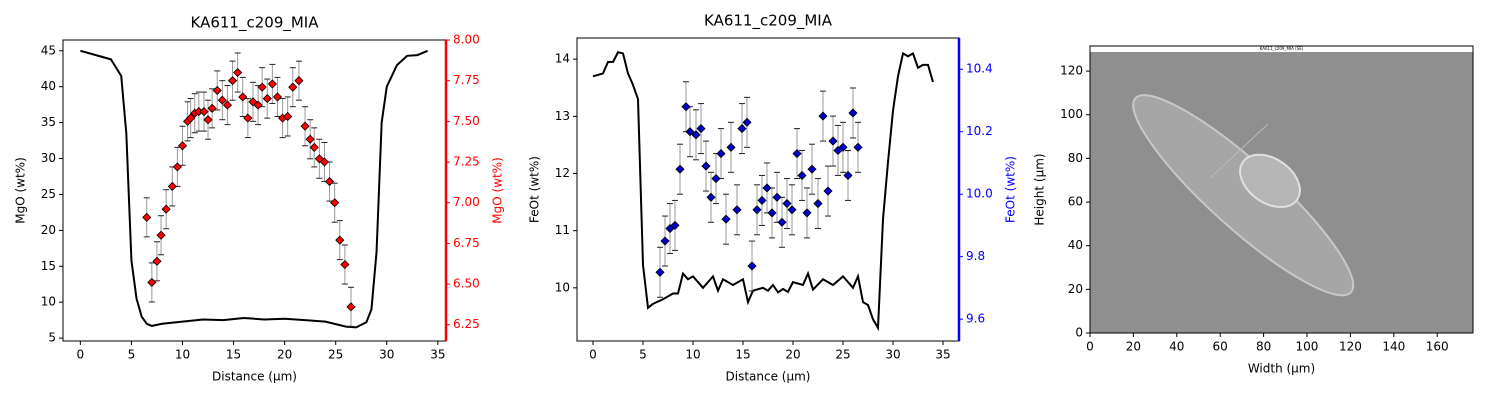 This screenshot has height=400, width=1500. I want to click on y-tick-label: 100, so click(1071, 114).